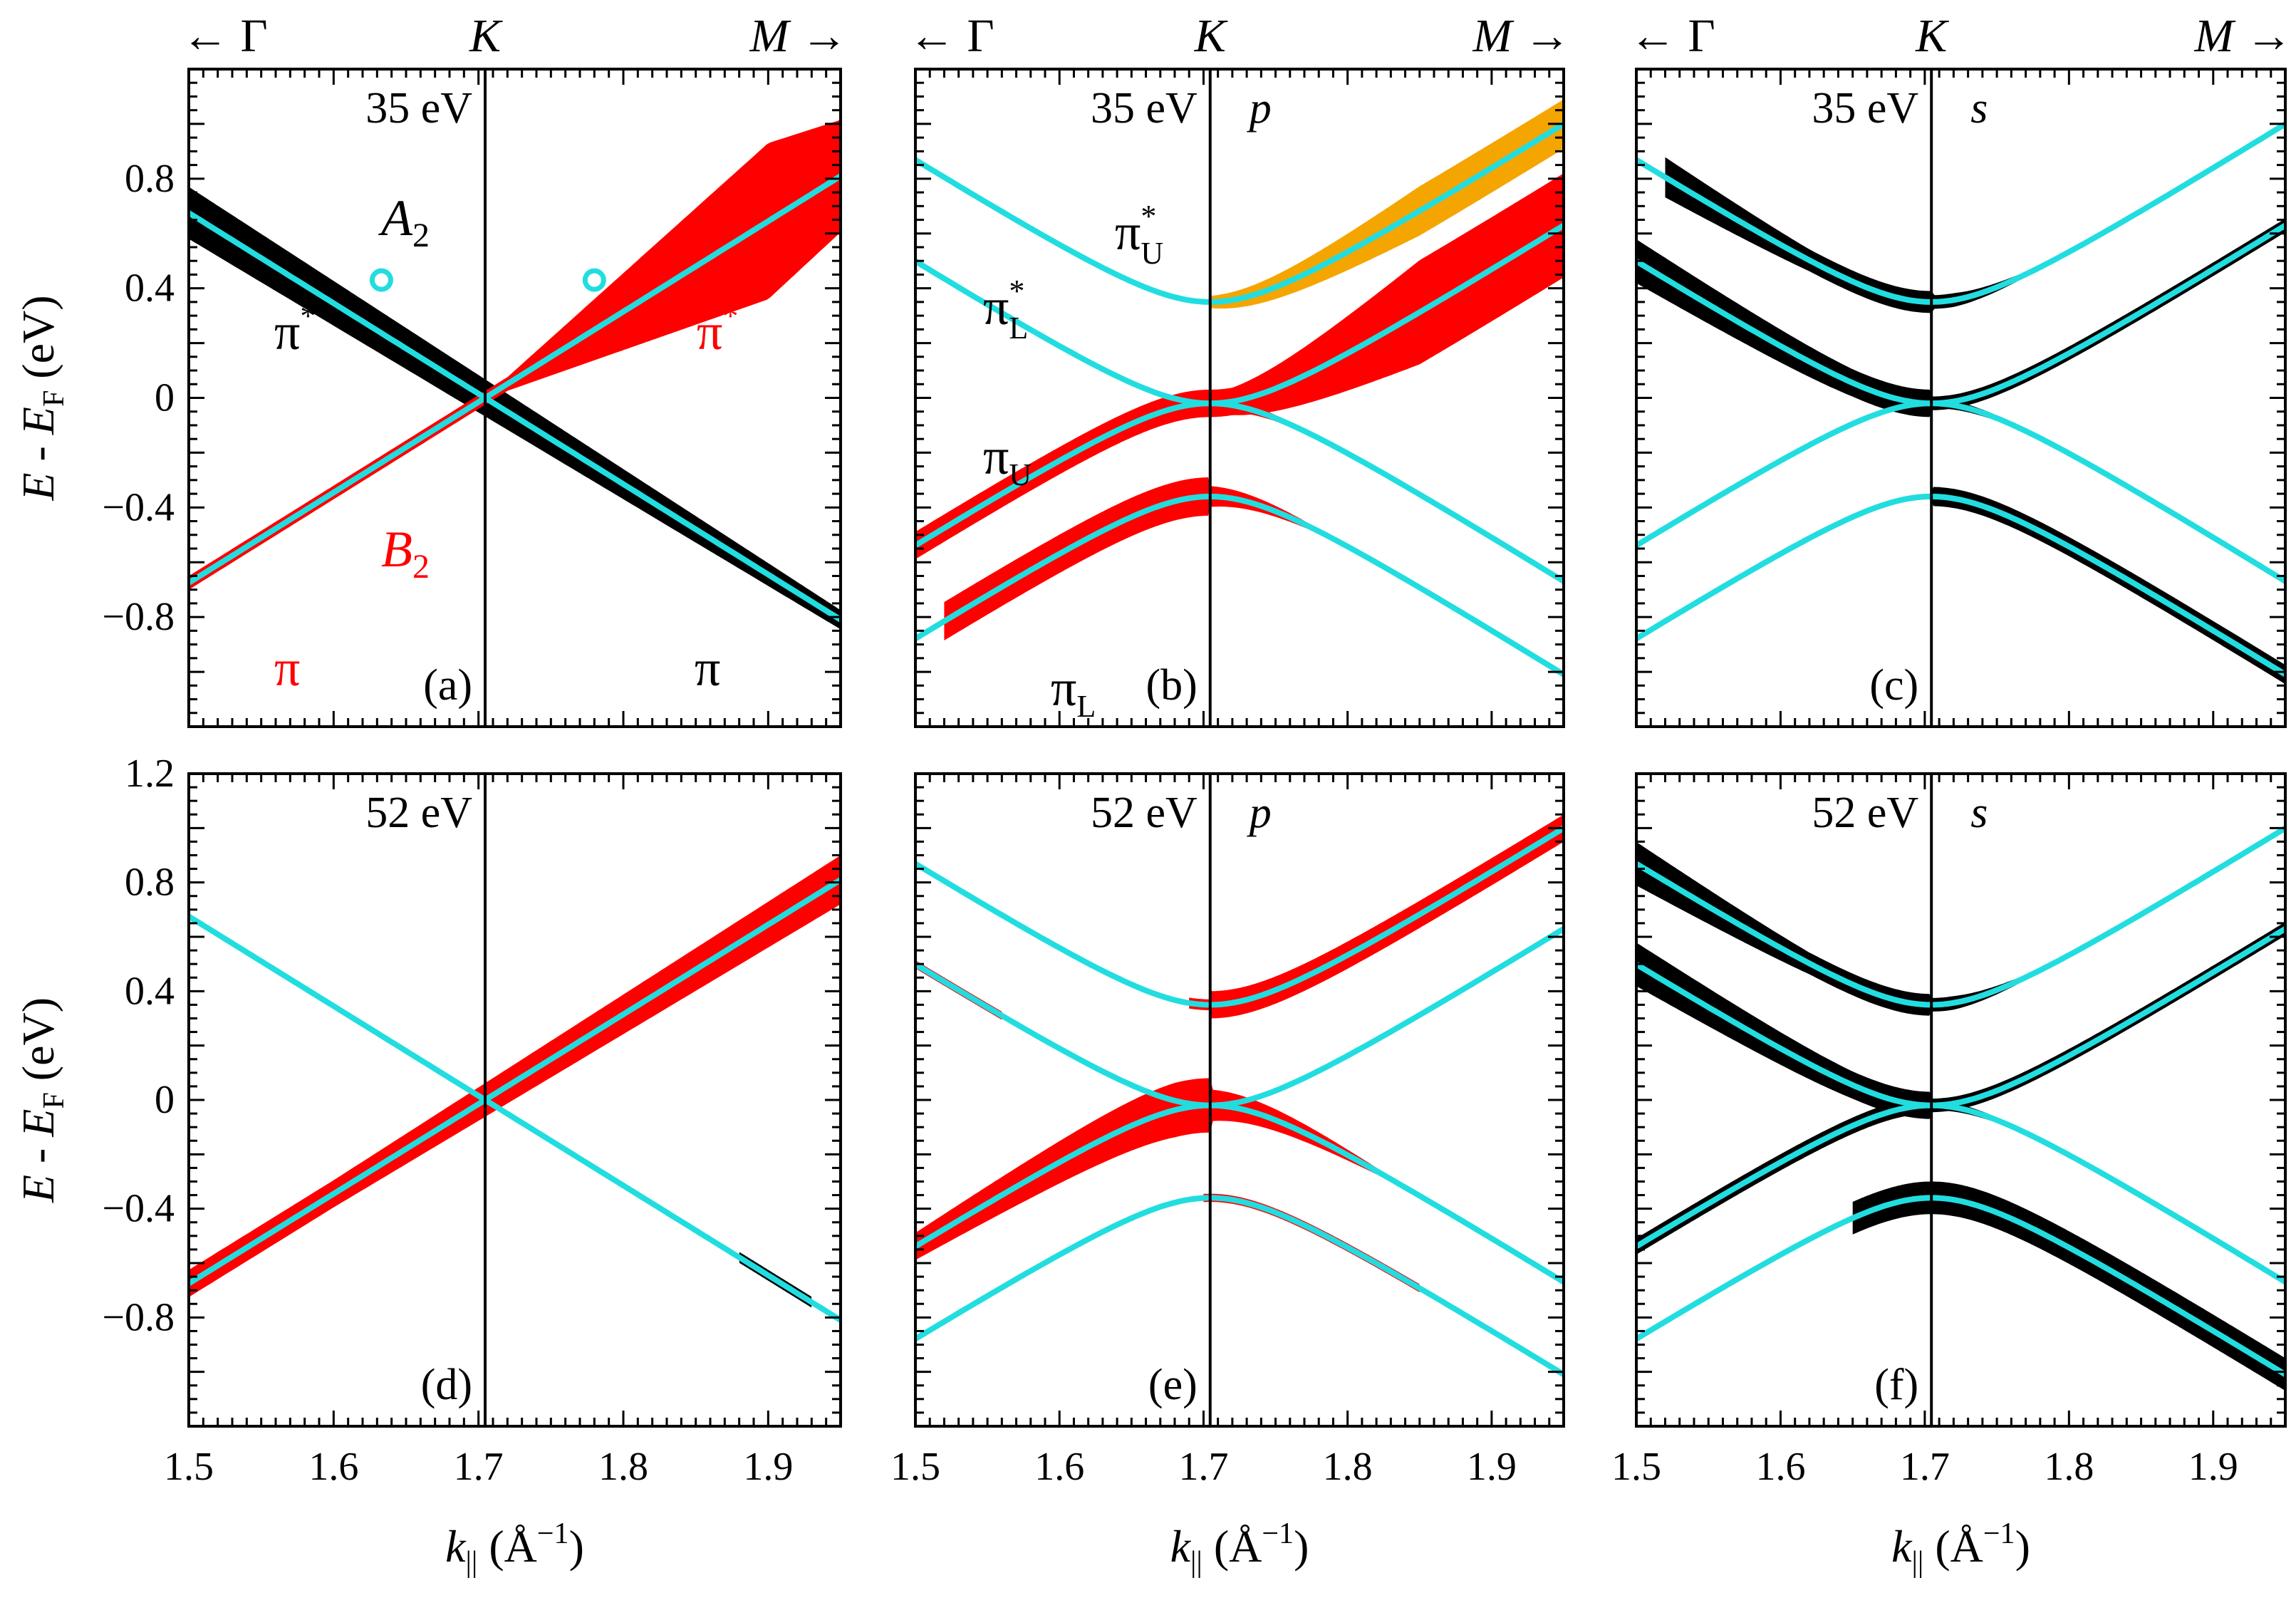 Image resolution: width=2296 pixels, height=1620 pixels. Describe the element at coordinates (1218, 1169) in the screenshot. I see `band-piU-red` at that location.